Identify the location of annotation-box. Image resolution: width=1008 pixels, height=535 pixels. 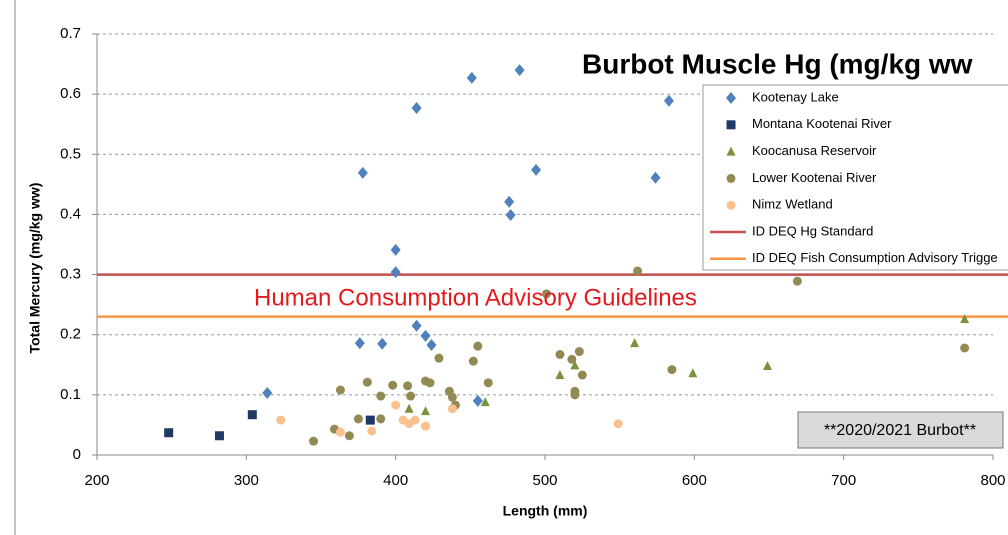
(900, 430).